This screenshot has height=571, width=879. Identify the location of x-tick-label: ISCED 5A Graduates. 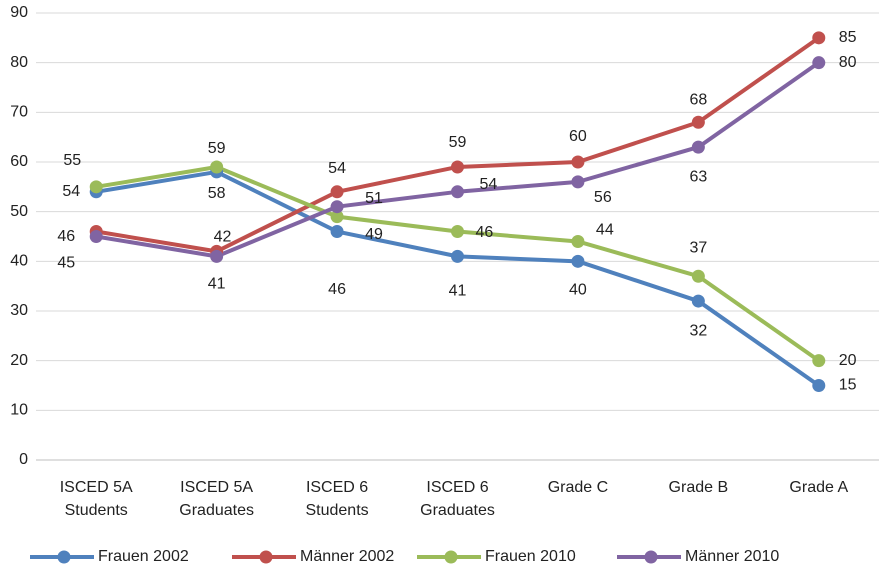
(216, 499).